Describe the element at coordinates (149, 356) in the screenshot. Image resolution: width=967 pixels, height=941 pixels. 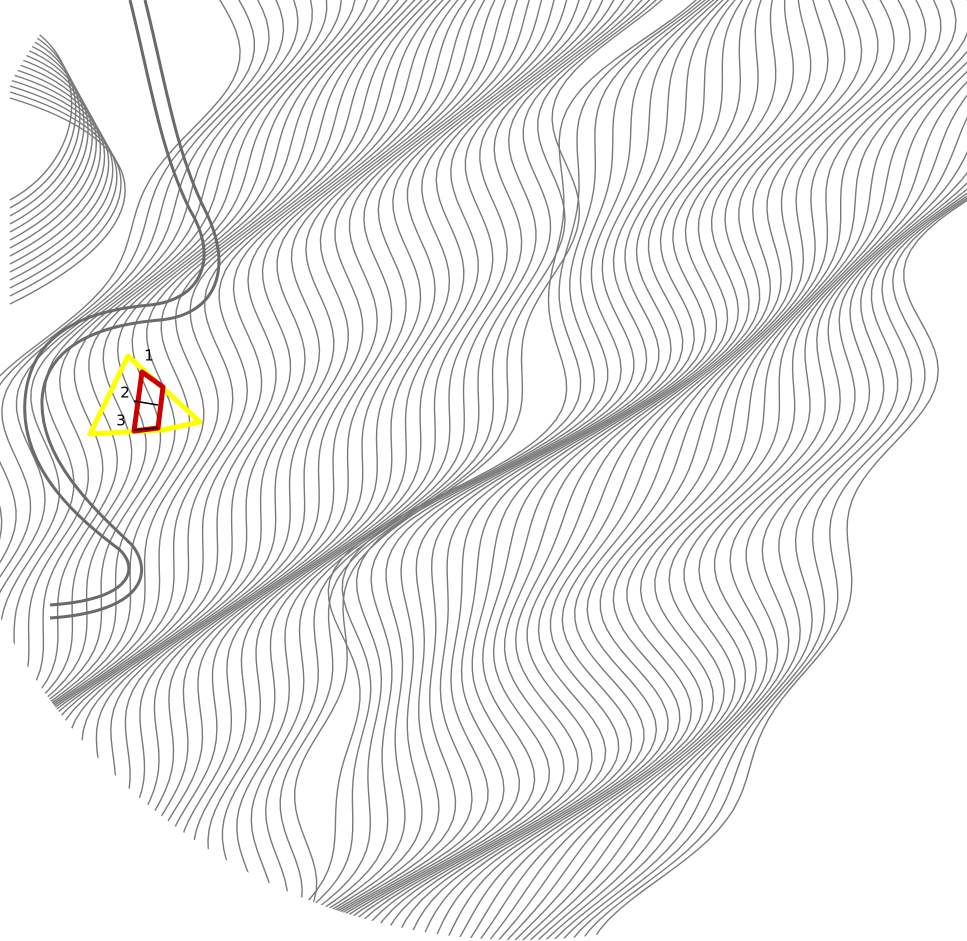
I see `section-label: 1` at that location.